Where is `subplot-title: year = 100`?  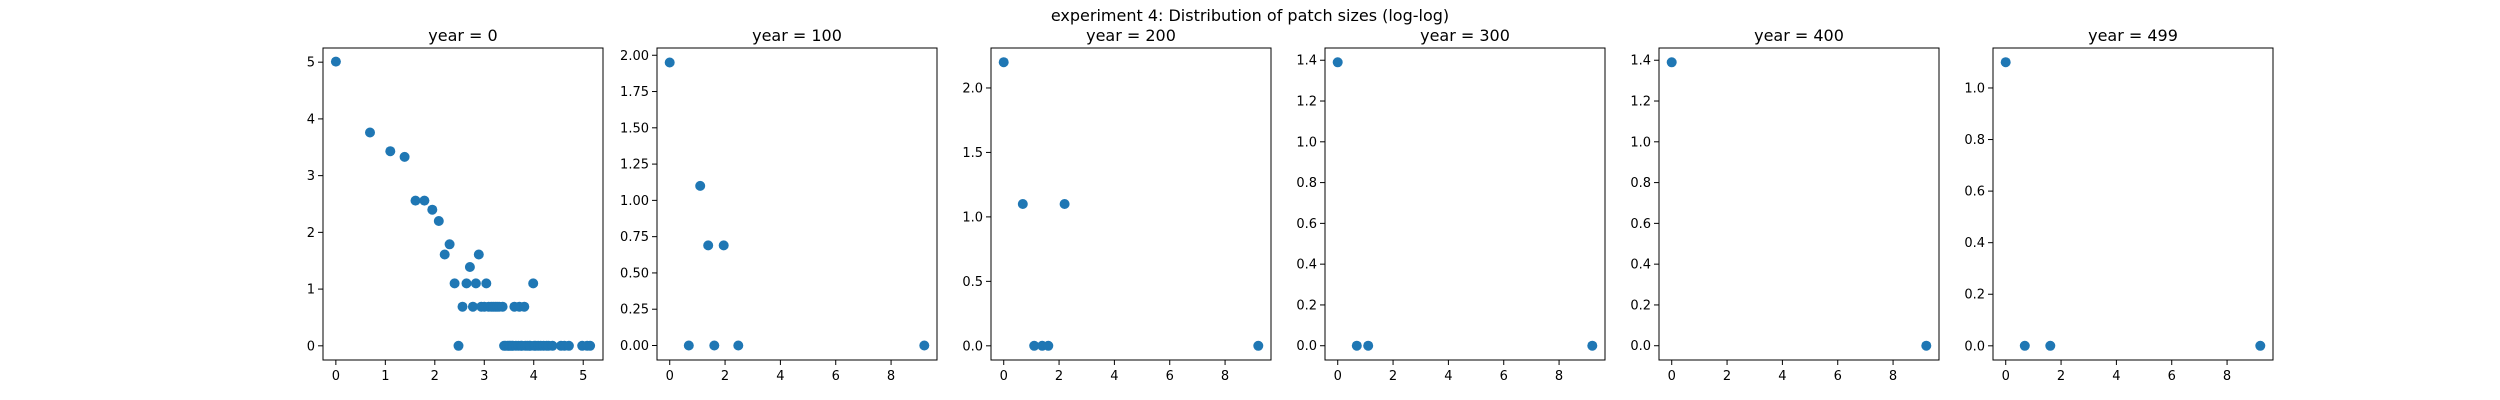
subplot-title: year = 100 is located at coordinates (797, 35).